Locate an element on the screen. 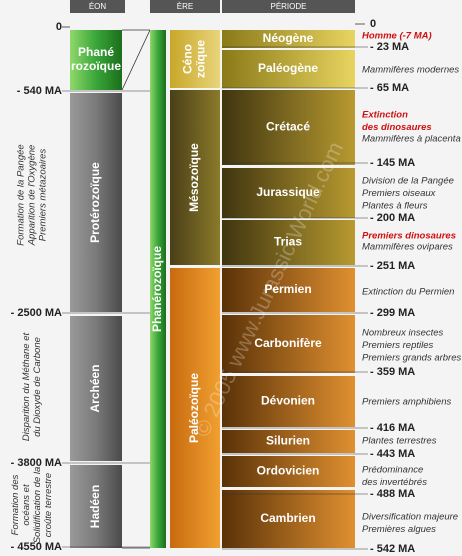 The height and width of the screenshot is (556, 462). header: ÈRE is located at coordinates (185, 6).